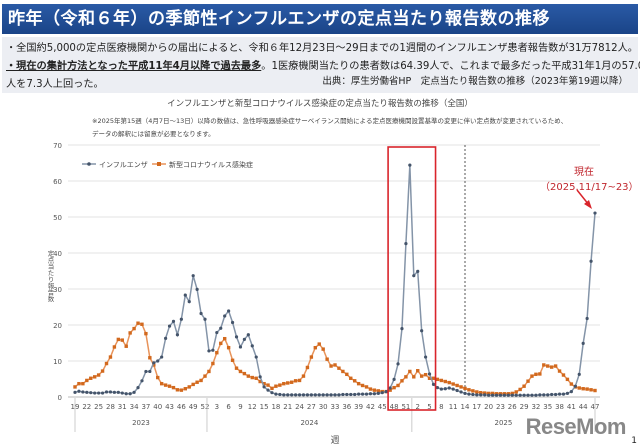 This screenshot has height=448, width=640. What do you see at coordinates (287, 407) in the screenshot?
I see `x-tick-label: 21` at bounding box center [287, 407].